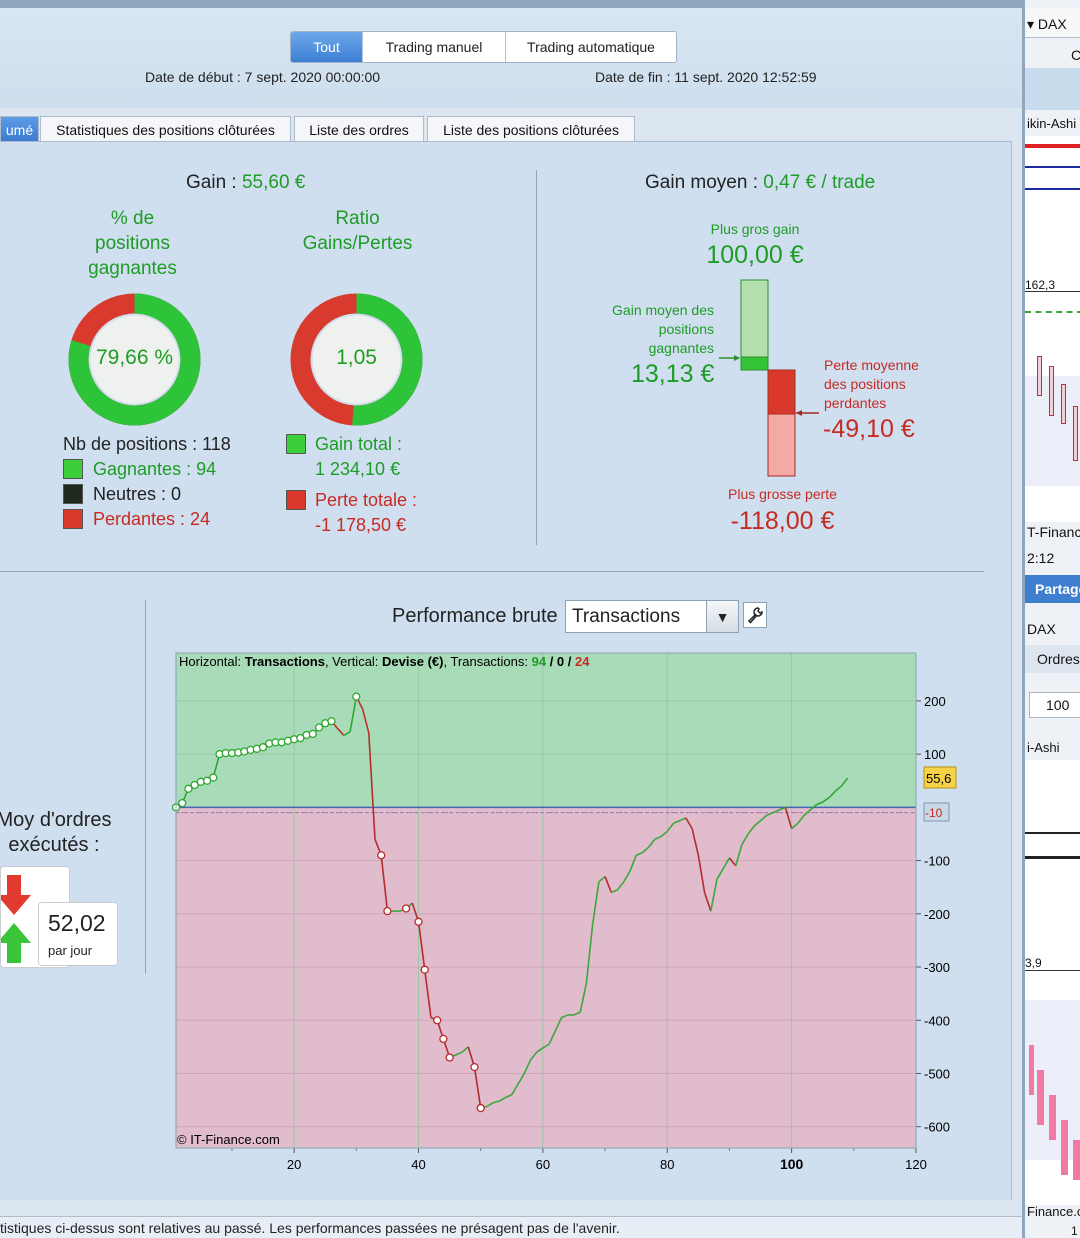 Image resolution: width=1080 pixels, height=1238 pixels. I want to click on nb-positions: Nb de positions : 118, so click(147, 444).